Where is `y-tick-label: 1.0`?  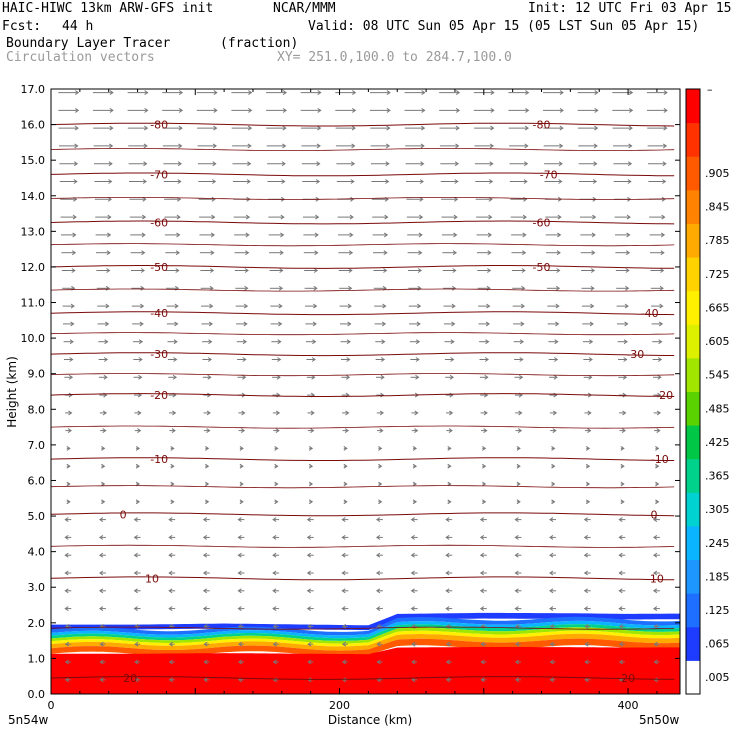
y-tick-label: 1.0 is located at coordinates (37, 658).